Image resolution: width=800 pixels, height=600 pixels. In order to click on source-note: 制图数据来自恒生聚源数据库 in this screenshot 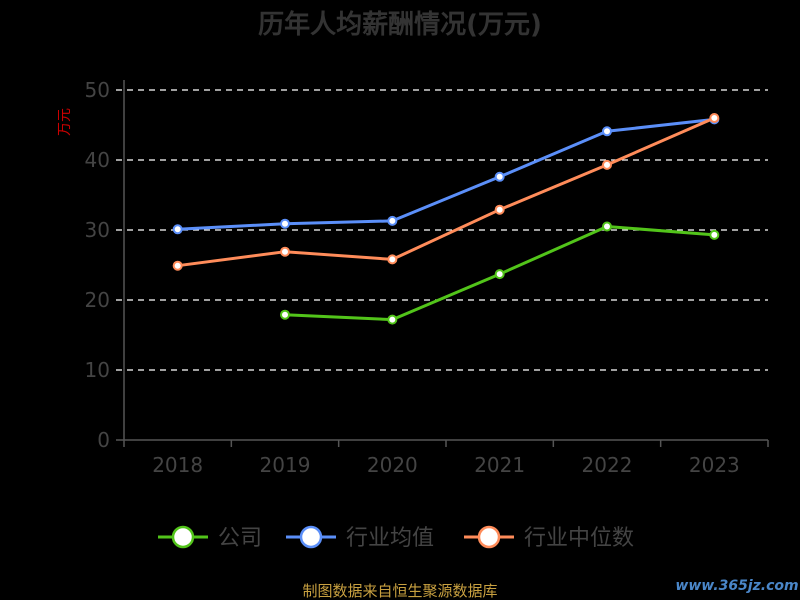, I will do `click(399, 591)`.